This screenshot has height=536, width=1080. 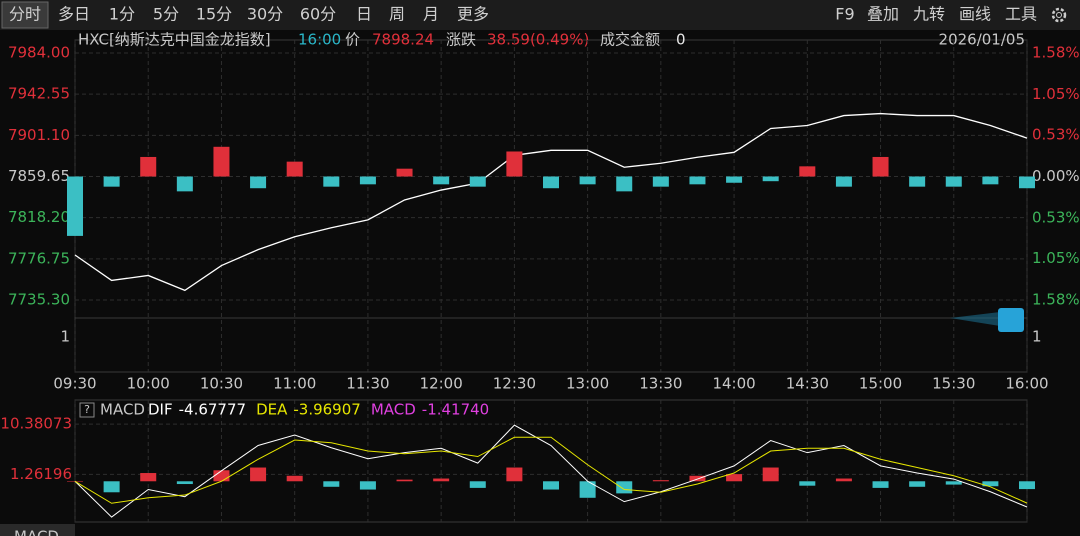 I want to click on tab: 周, so click(x=397, y=14).